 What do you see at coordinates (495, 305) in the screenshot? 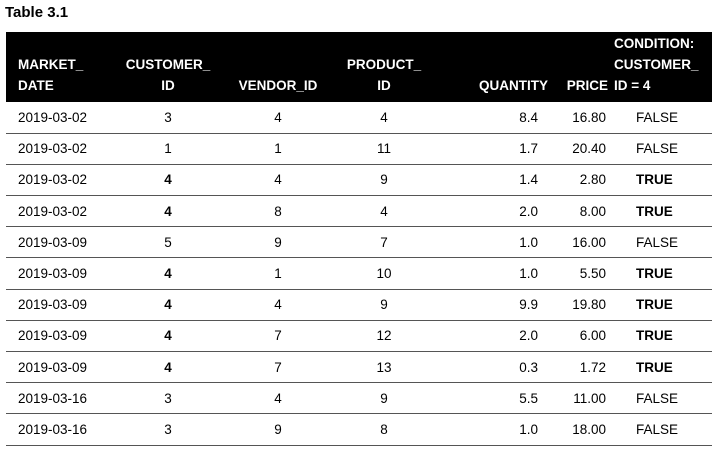
I see `quantity-cell: 9.9` at bounding box center [495, 305].